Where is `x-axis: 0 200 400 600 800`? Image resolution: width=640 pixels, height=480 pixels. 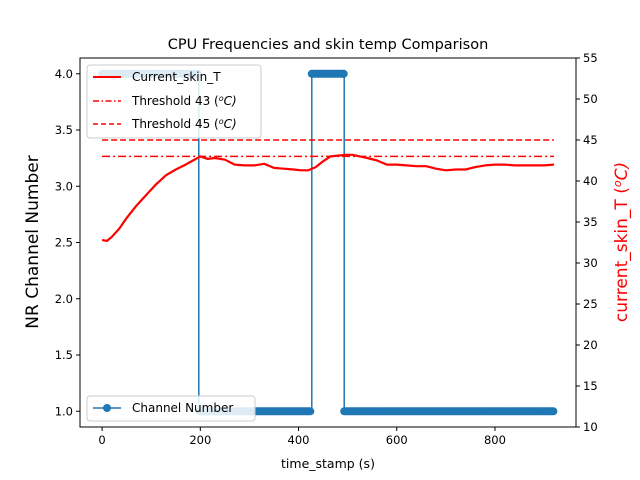
x-axis: 0 200 400 600 800 is located at coordinates (302, 437).